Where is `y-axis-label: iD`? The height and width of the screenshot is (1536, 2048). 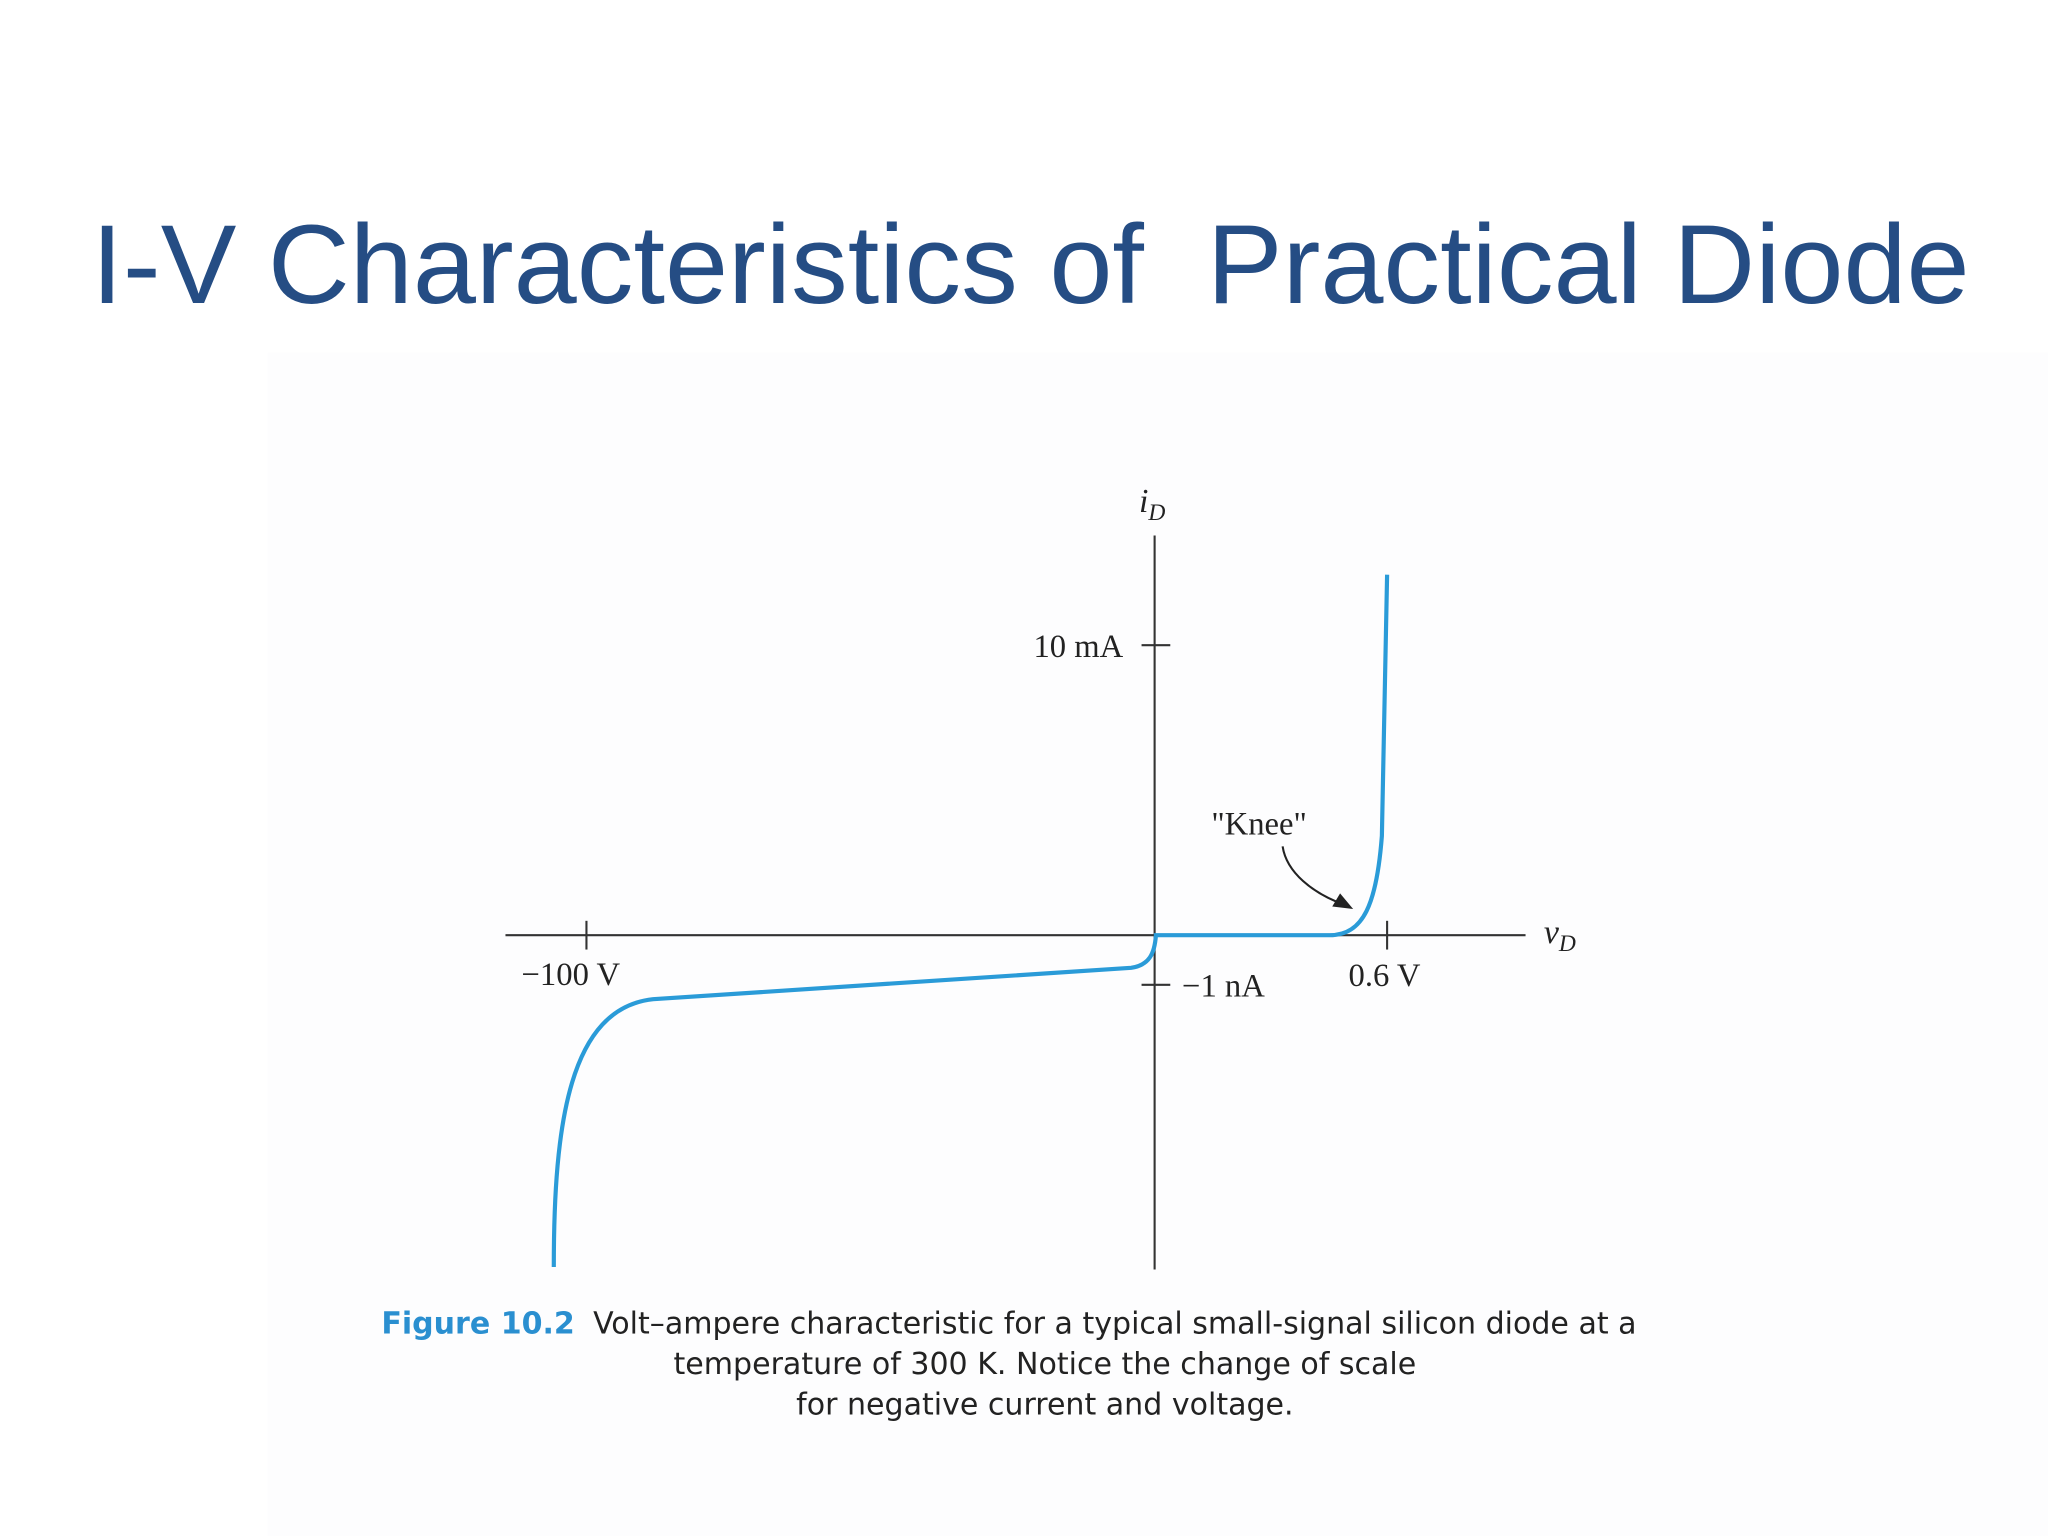 y-axis-label: iD is located at coordinates (1152, 504).